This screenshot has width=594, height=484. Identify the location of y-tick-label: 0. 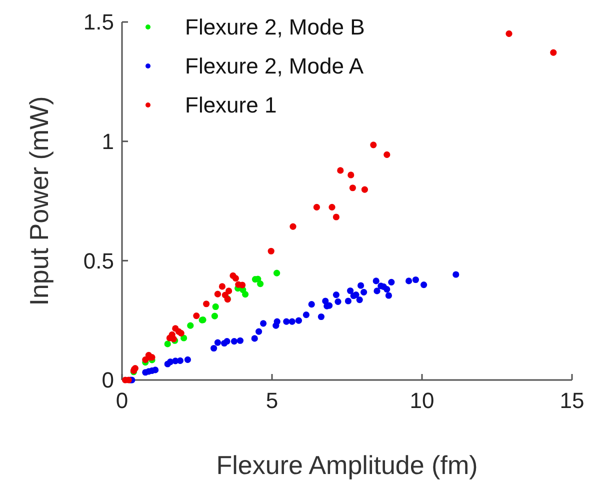
(108, 380).